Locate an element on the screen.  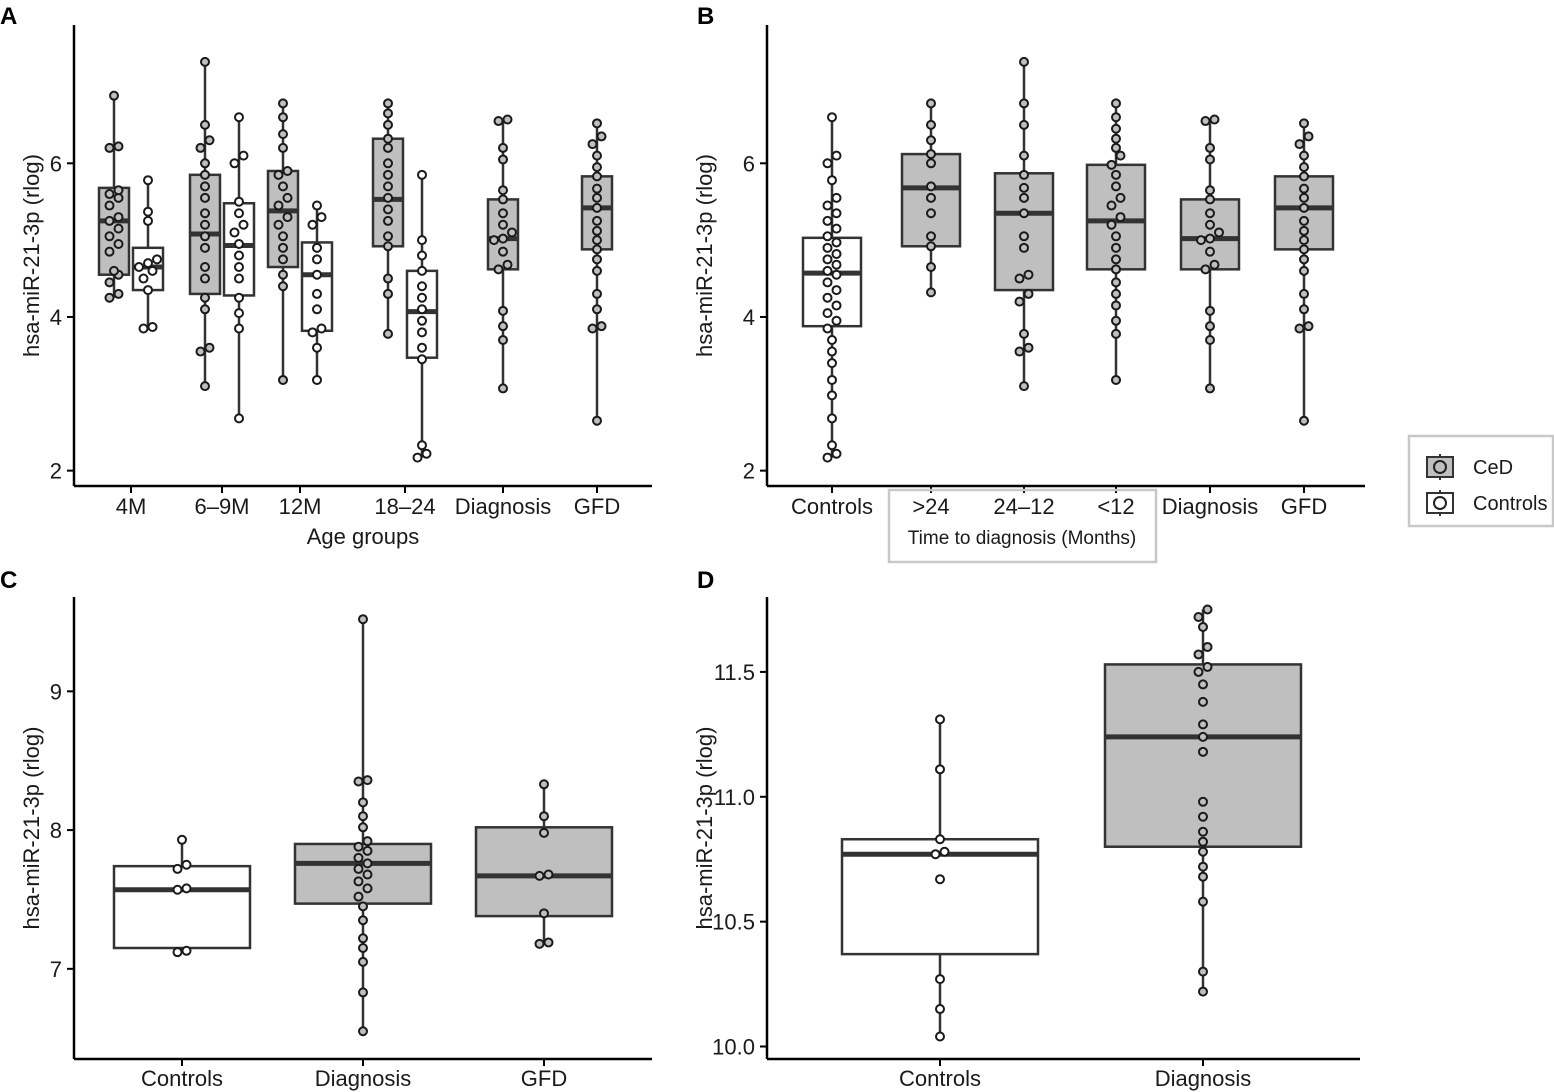
panel-d-box-ced is located at coordinates (1203, 800).